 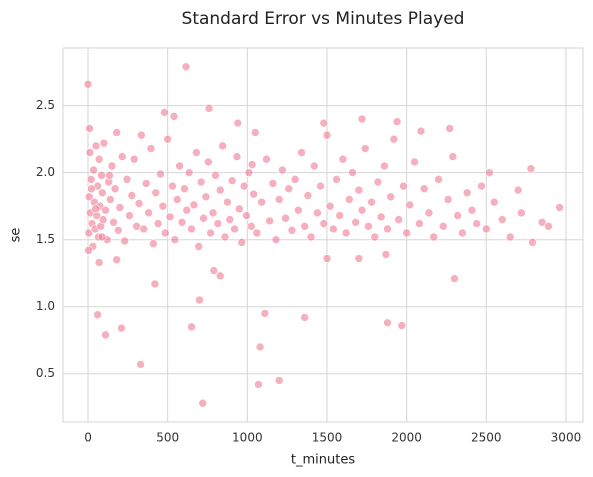 I want to click on x-axis-label: t_minutes, so click(x=323, y=460).